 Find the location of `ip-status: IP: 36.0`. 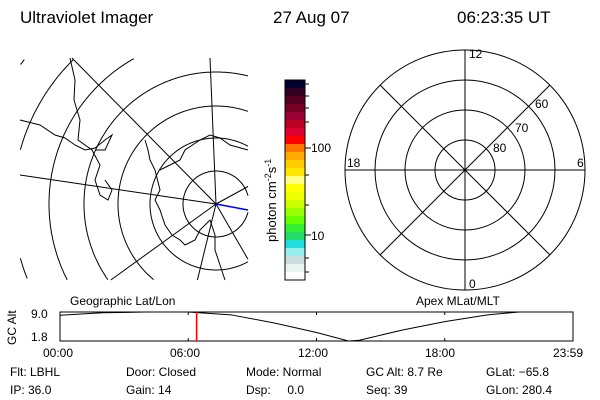

ip-status: IP: 36.0 is located at coordinates (31, 390).